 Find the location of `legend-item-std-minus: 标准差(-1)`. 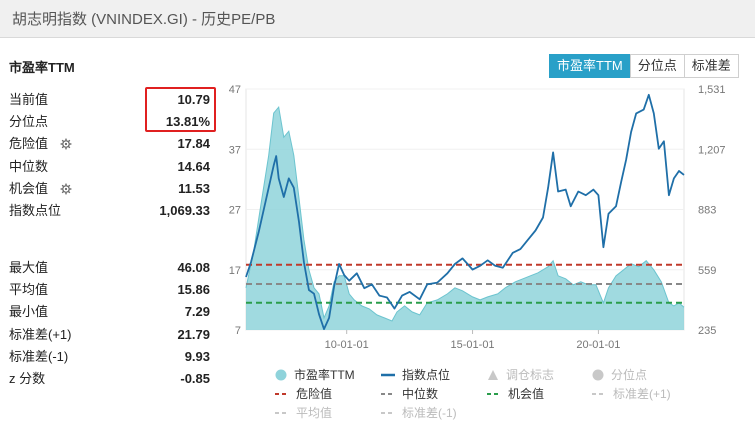

legend-item-std-minus: 标准差(-1) is located at coordinates (419, 412).